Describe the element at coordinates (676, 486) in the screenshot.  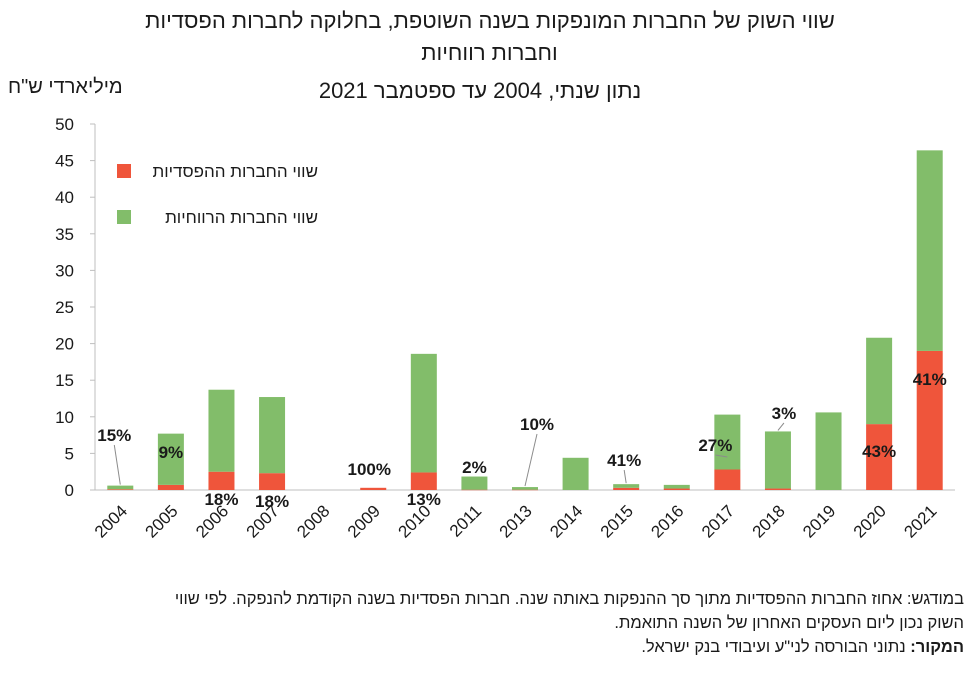
I see `bar-profit-2016` at that location.